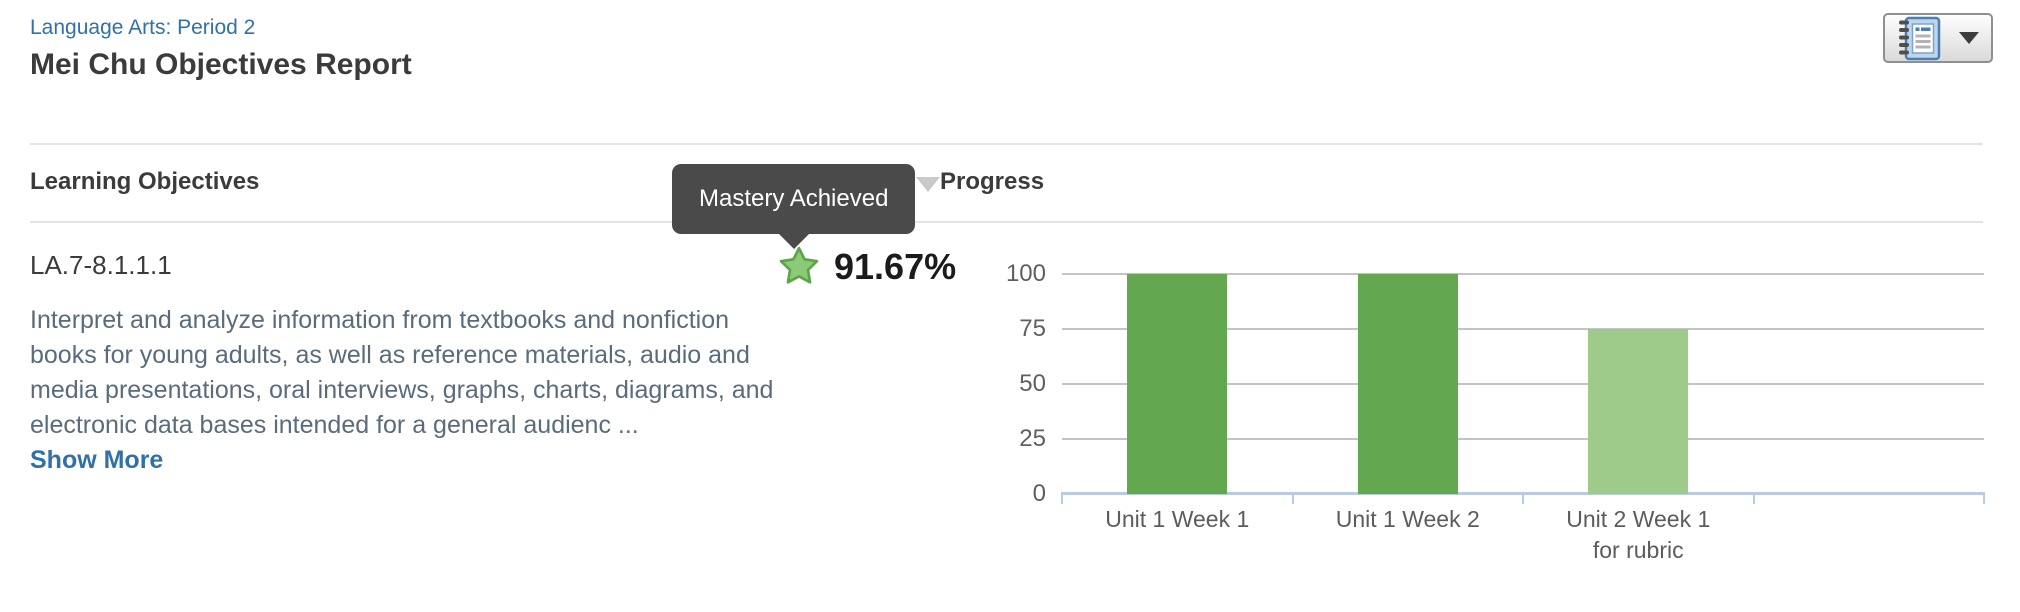  I want to click on y-axis-tick-label: 0, so click(1039, 493).